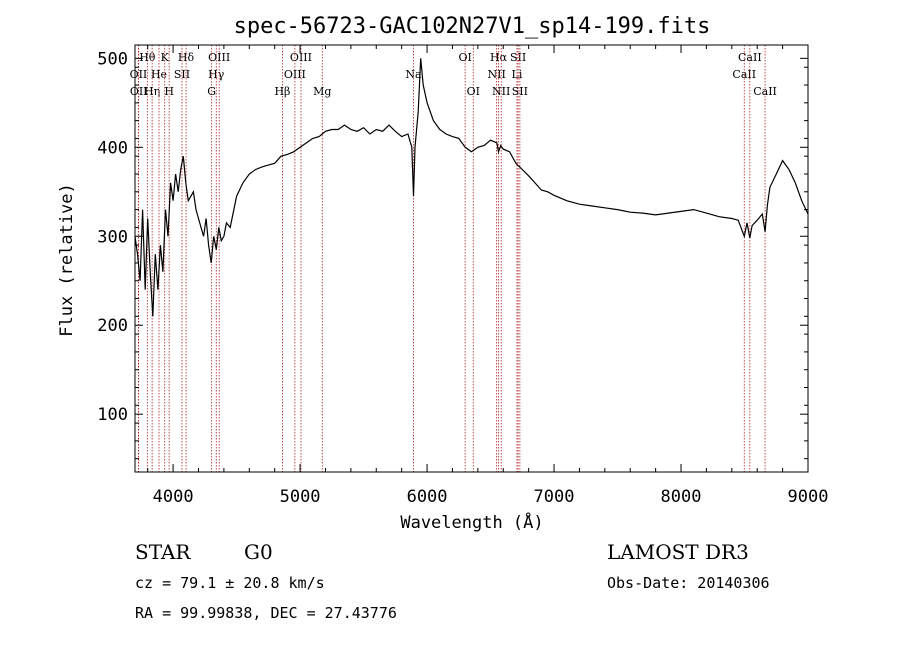  Describe the element at coordinates (112, 326) in the screenshot. I see `y-tick-label: 200` at that location.